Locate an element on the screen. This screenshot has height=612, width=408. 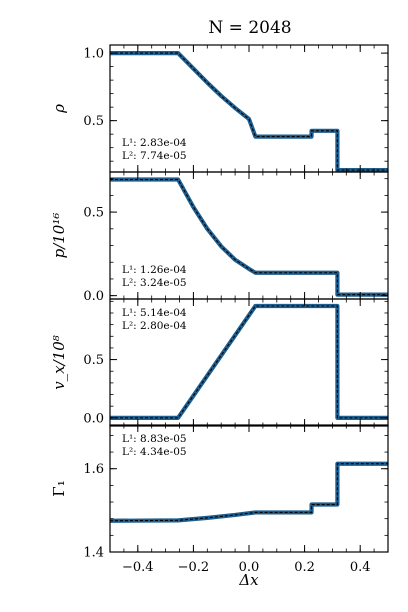
error-label: L¹: 5.14e-04 is located at coordinates (154, 313).